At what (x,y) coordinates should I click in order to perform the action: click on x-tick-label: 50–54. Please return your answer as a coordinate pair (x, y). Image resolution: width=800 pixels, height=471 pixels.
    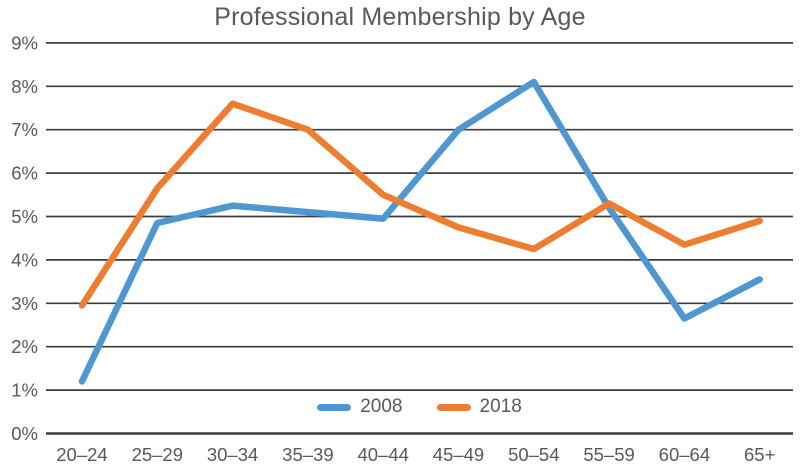
    Looking at the image, I should click on (533, 454).